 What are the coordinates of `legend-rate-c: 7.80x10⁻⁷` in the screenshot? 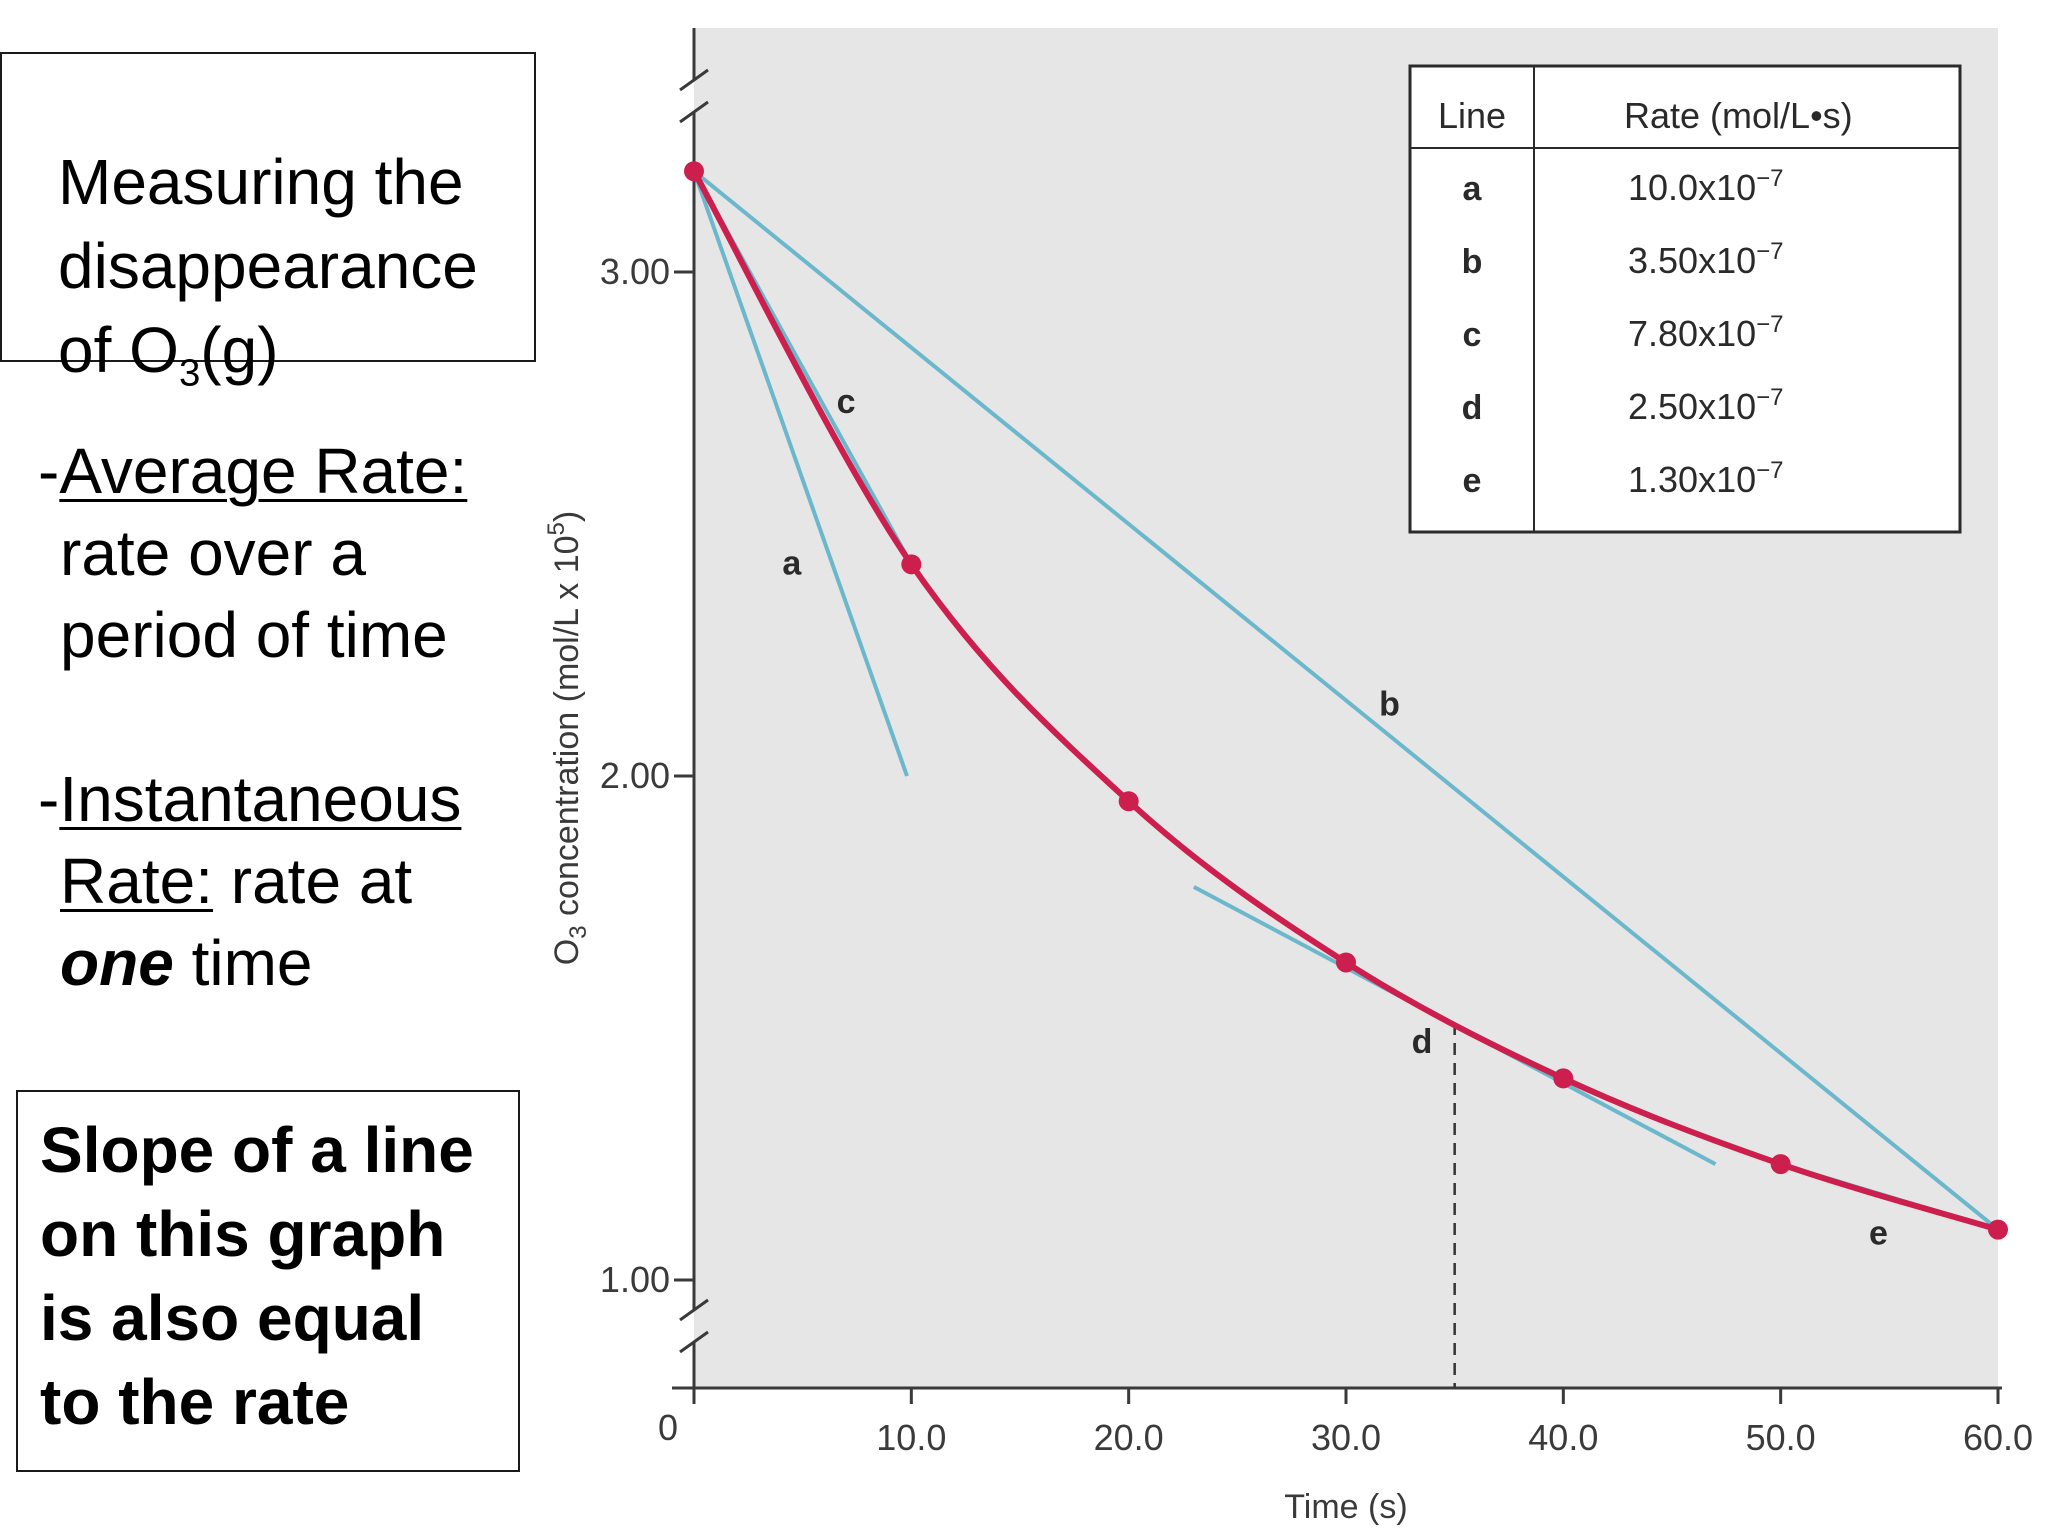 It's located at (1705, 332).